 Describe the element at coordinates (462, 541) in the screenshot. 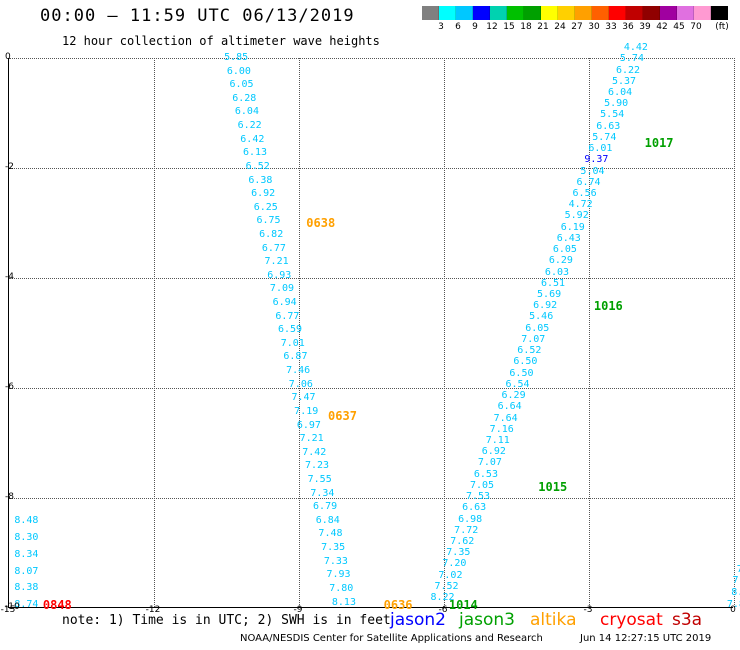

I see `wave-height-value: 7.62` at that location.